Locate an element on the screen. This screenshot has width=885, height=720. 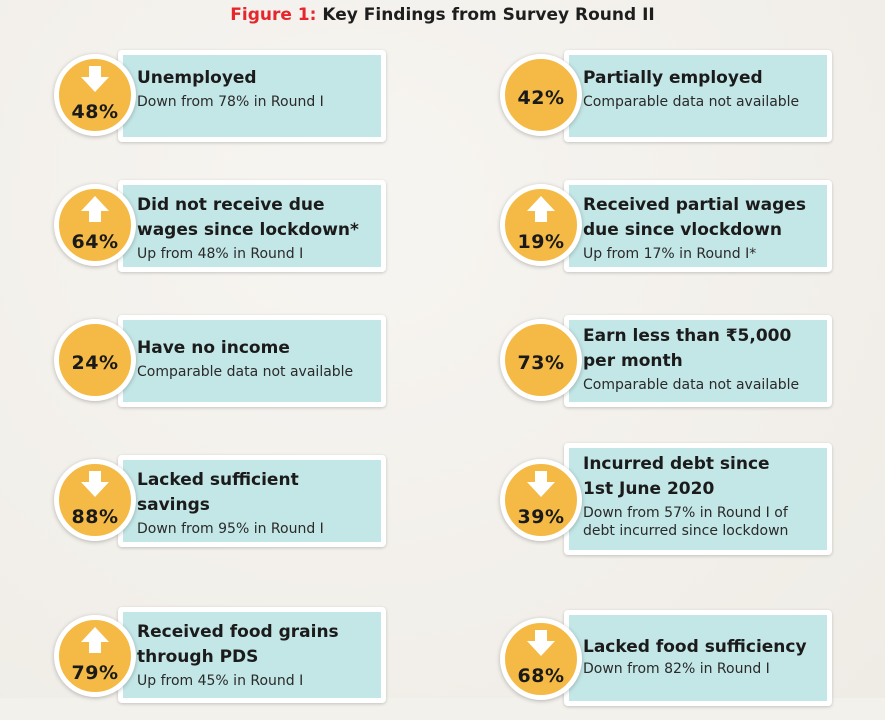
percent-value: 48% is located at coordinates (95, 112).